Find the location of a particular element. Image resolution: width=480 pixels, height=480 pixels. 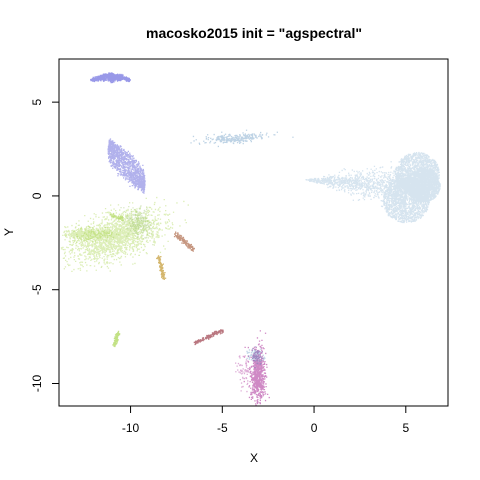

y-axis: -10 -5 0 5 is located at coordinates (44, 245).